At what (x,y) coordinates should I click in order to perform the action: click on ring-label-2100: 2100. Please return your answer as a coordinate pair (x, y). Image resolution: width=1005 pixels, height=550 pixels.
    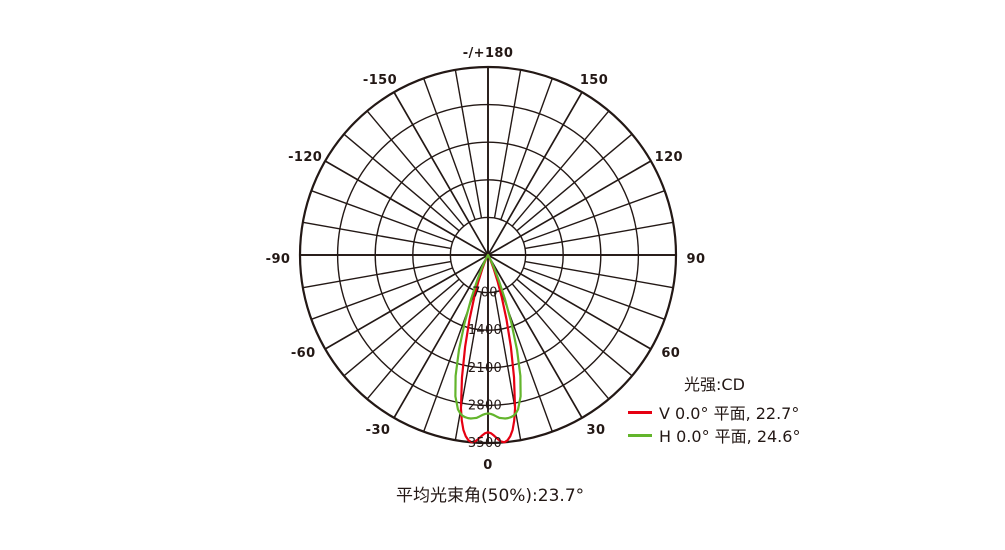
    Looking at the image, I should click on (485, 368).